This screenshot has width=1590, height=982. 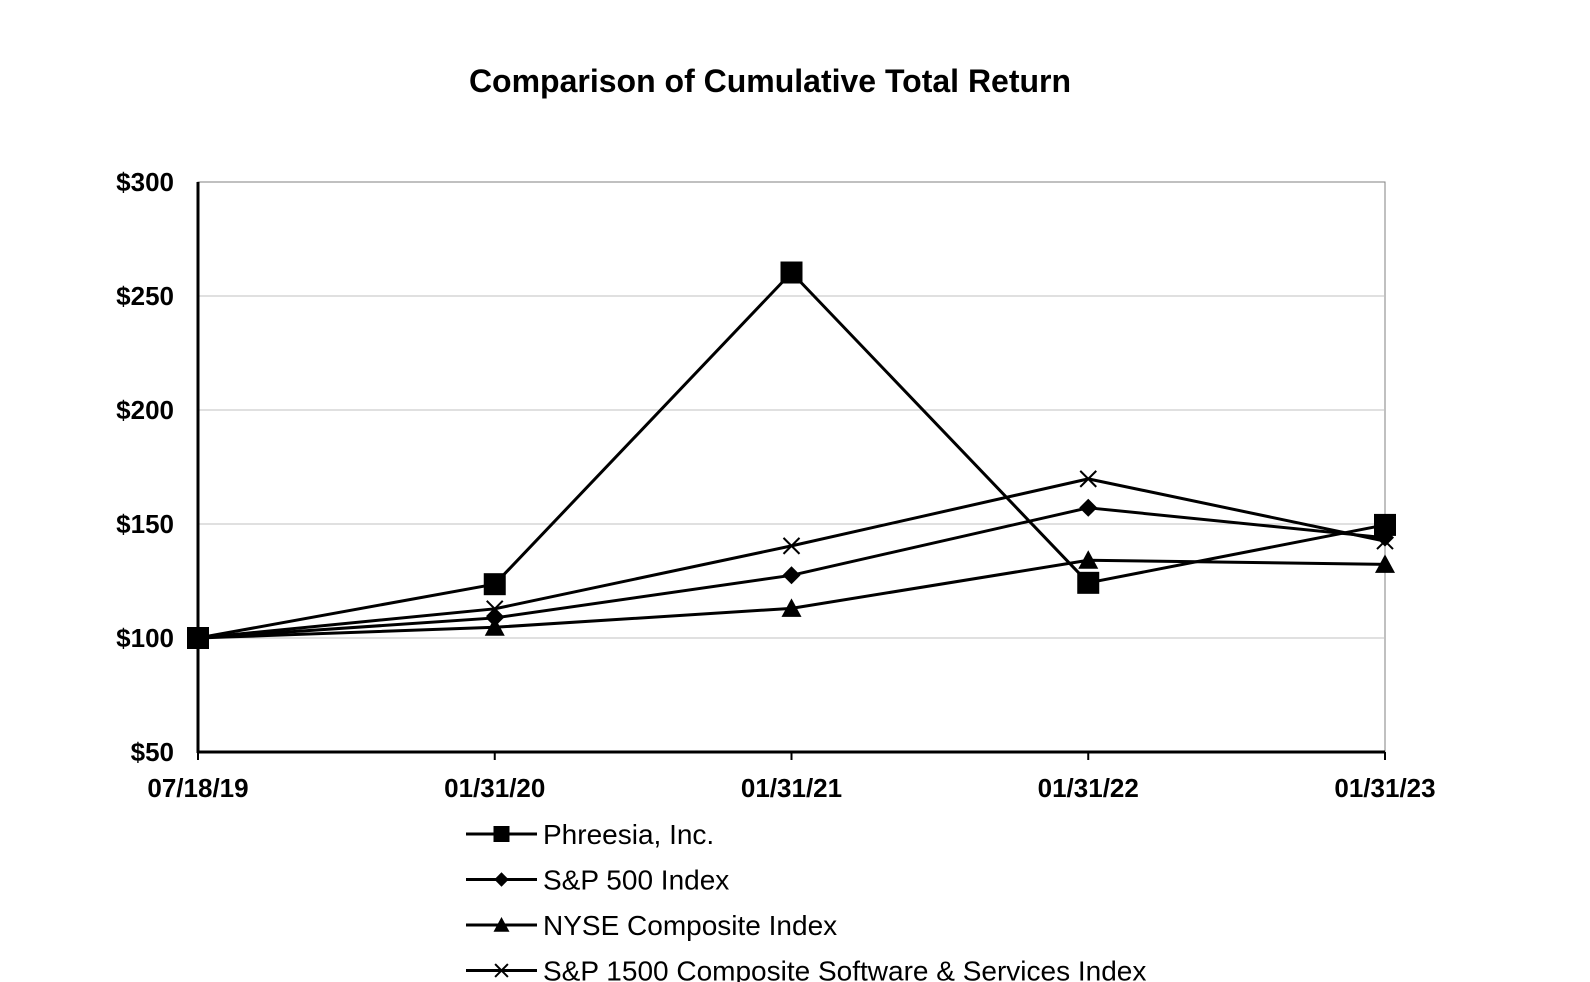 I want to click on x-tick-label: 01/31/23, so click(x=1384, y=788).